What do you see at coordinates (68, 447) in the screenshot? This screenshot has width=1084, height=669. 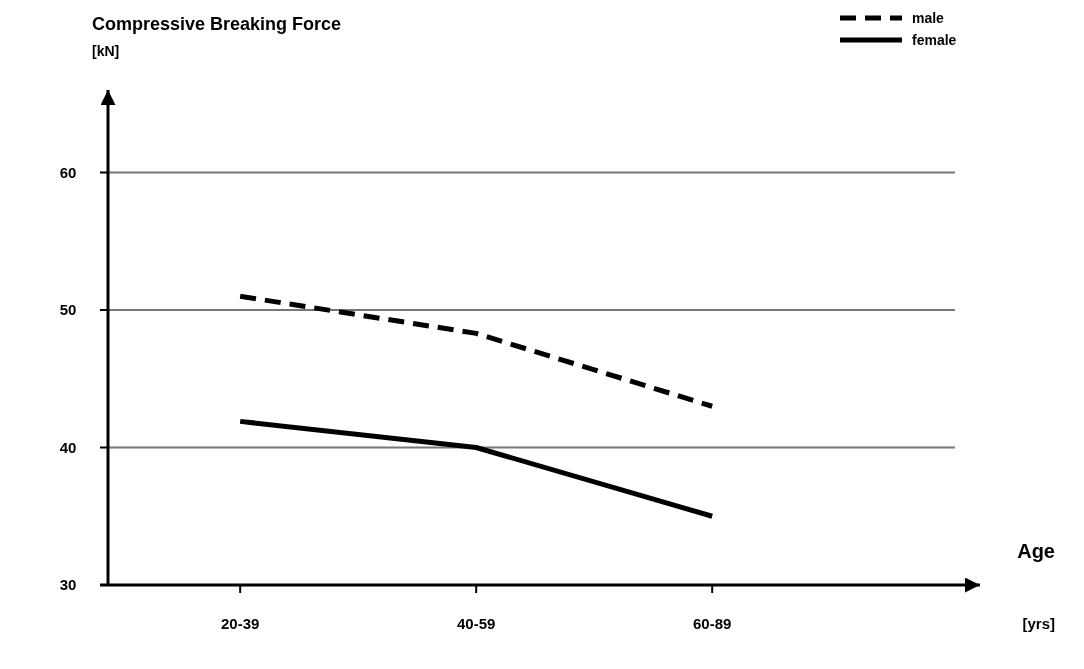 I see `y-tick-label: 40` at bounding box center [68, 447].